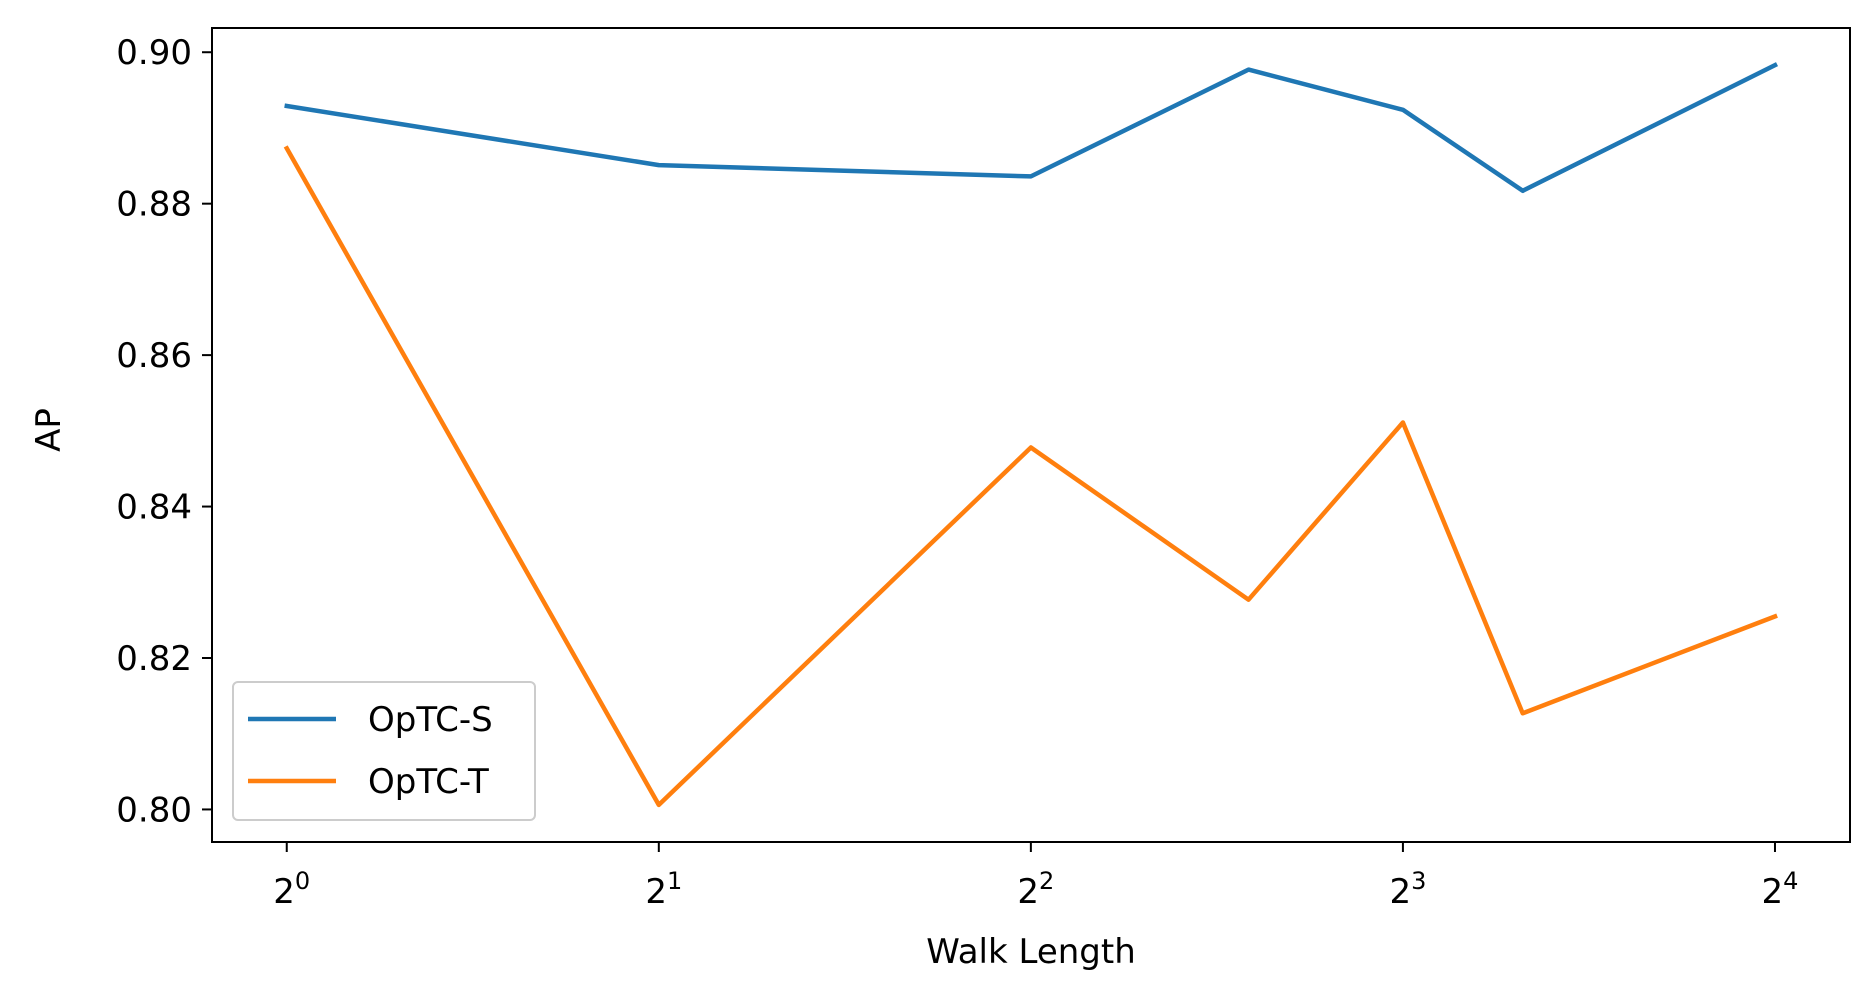  Describe the element at coordinates (154, 205) in the screenshot. I see `y-tick-label: 0.88` at that location.